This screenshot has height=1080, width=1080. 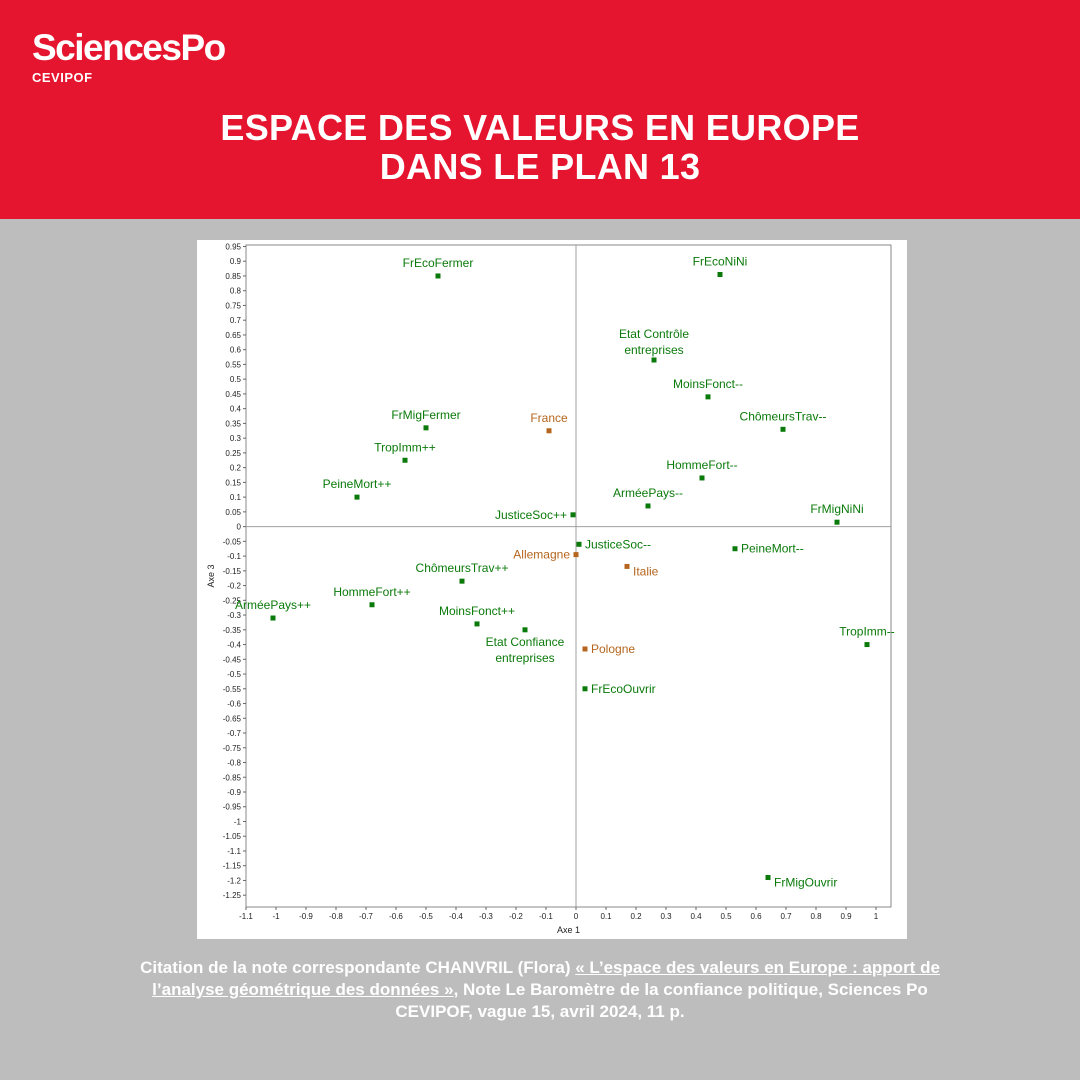 What do you see at coordinates (232, 748) in the screenshot?
I see `y-tick-label: -0.75` at bounding box center [232, 748].